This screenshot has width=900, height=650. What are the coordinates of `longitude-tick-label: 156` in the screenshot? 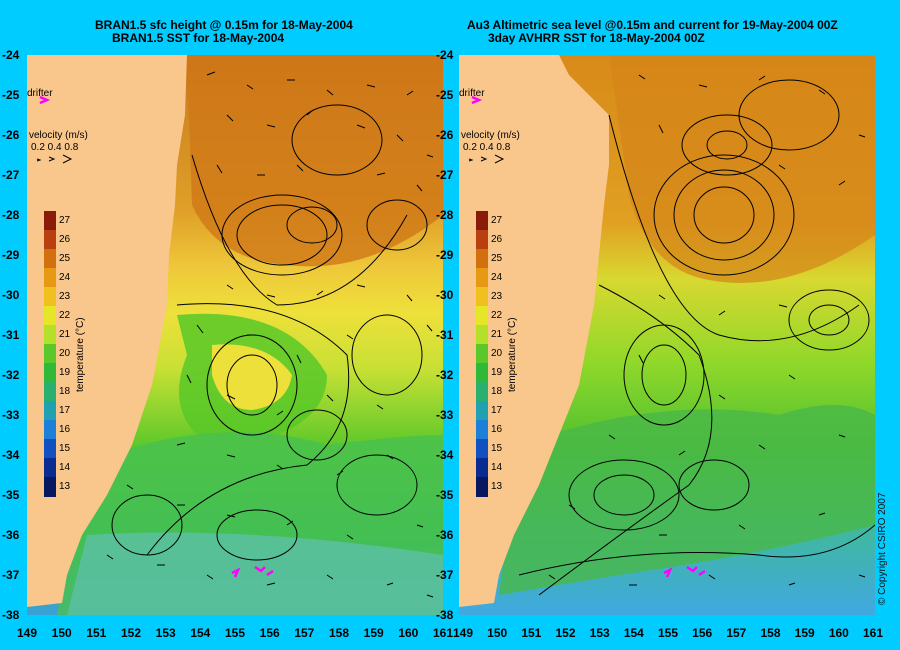 It's located at (702, 633).